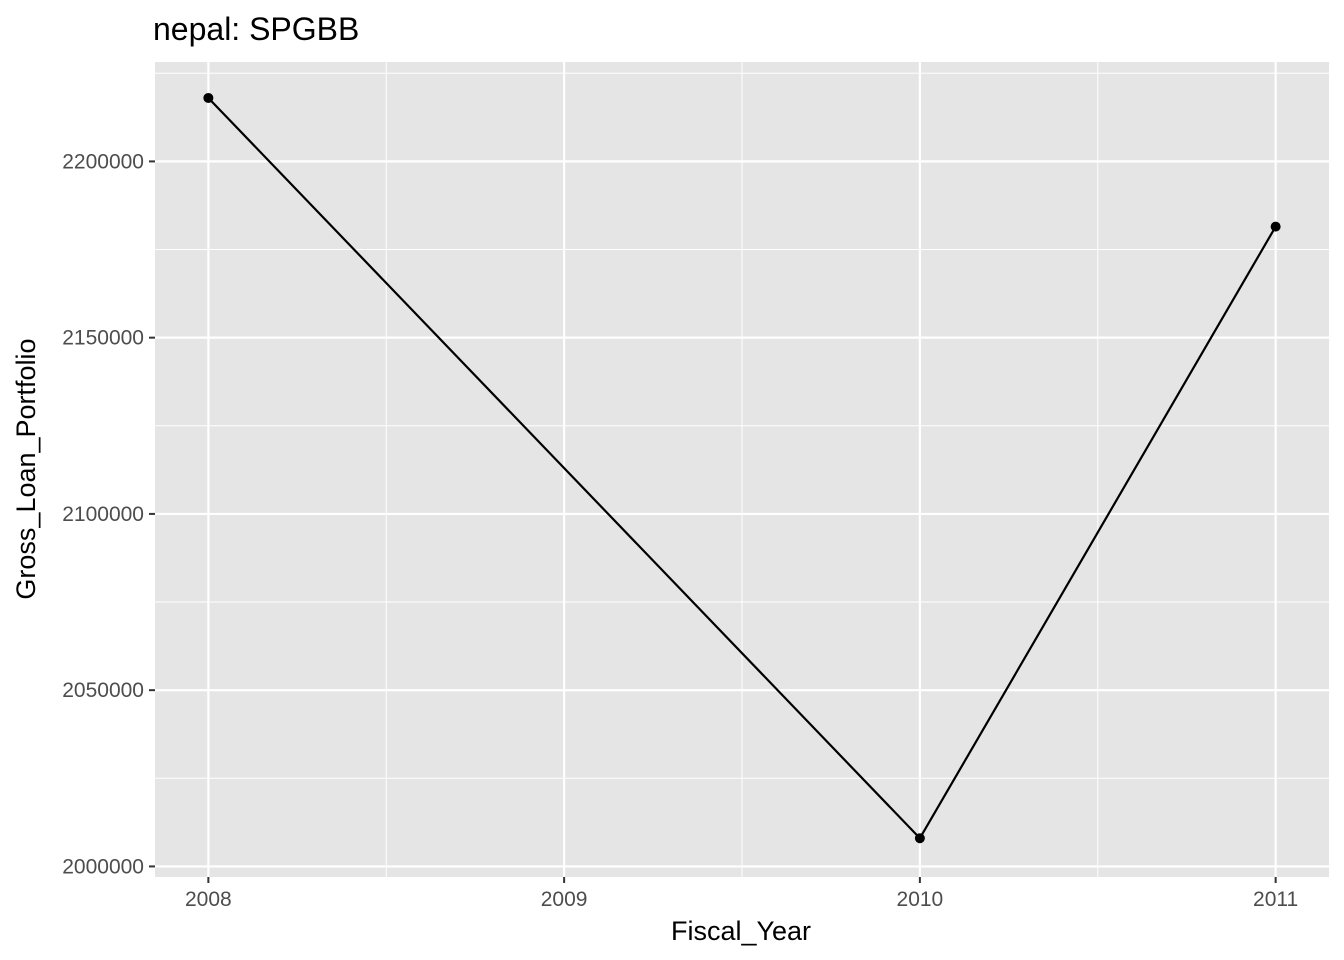 The image size is (1344, 960). I want to click on y-tick-label: 2150000, so click(103, 338).